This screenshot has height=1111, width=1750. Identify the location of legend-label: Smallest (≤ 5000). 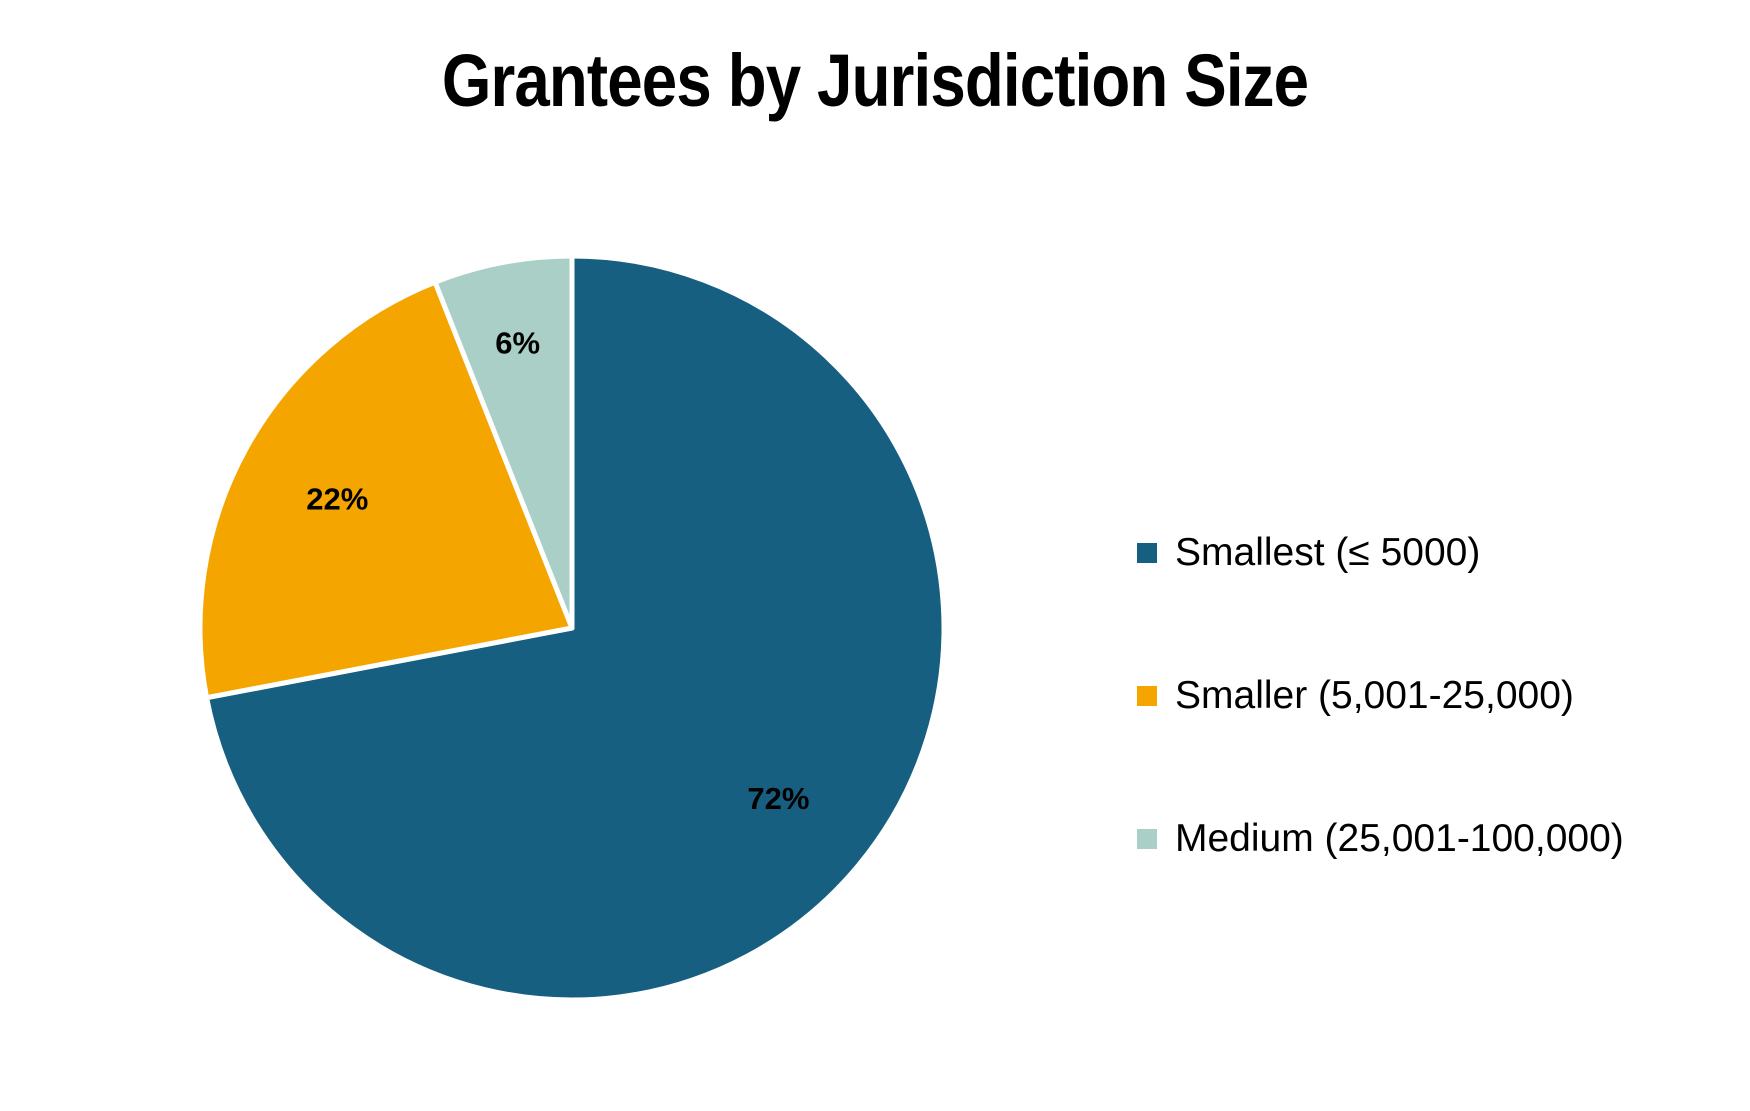
(1328, 552).